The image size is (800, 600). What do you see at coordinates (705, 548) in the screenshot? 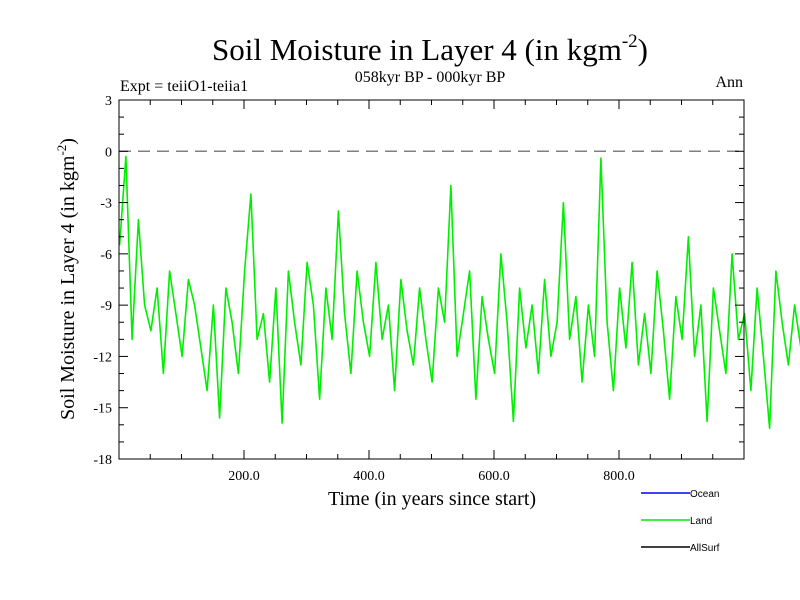
I see `legend-label-allsurf: AllSurf` at bounding box center [705, 548].